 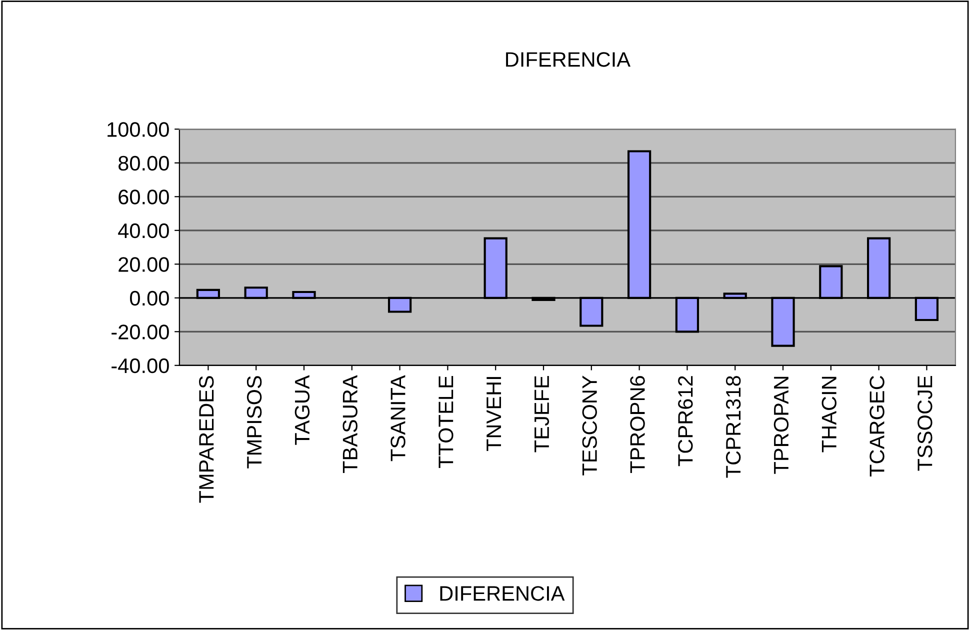 I want to click on x-tick-label: TESCONY, so click(x=589, y=426).